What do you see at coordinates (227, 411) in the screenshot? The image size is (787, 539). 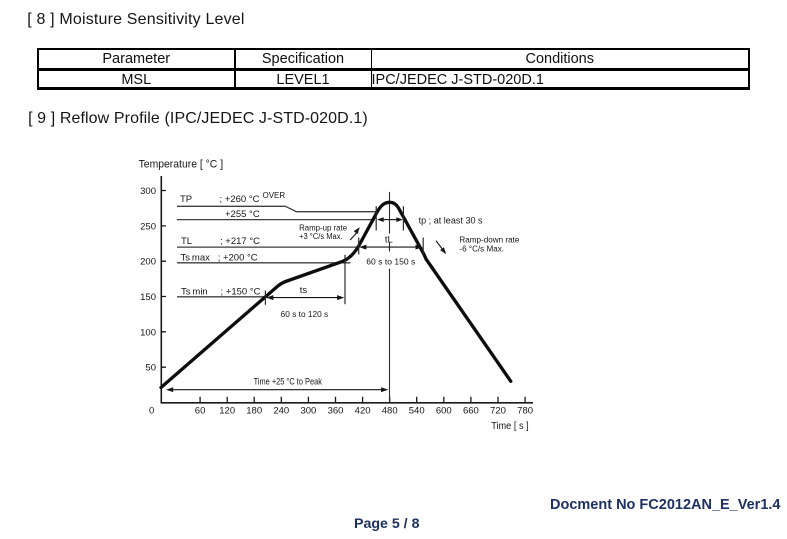 I see `svg-text: 120` at bounding box center [227, 411].